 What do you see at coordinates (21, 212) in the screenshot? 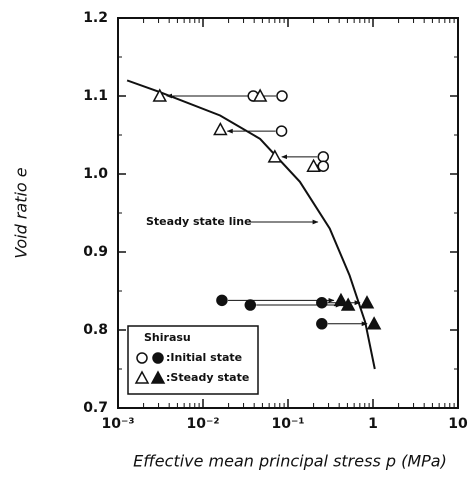
I see `y-axis-label: Void ratio e` at bounding box center [21, 212].